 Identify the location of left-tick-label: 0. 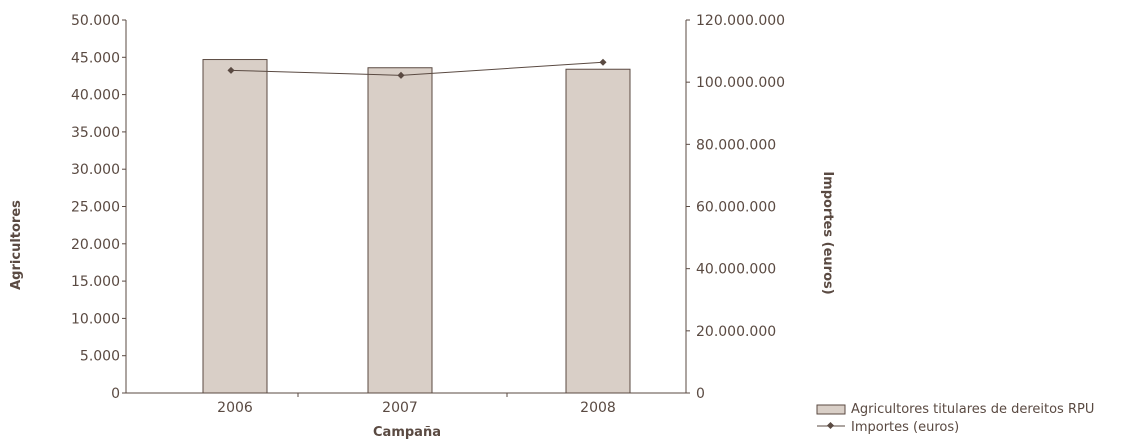
(115, 394).